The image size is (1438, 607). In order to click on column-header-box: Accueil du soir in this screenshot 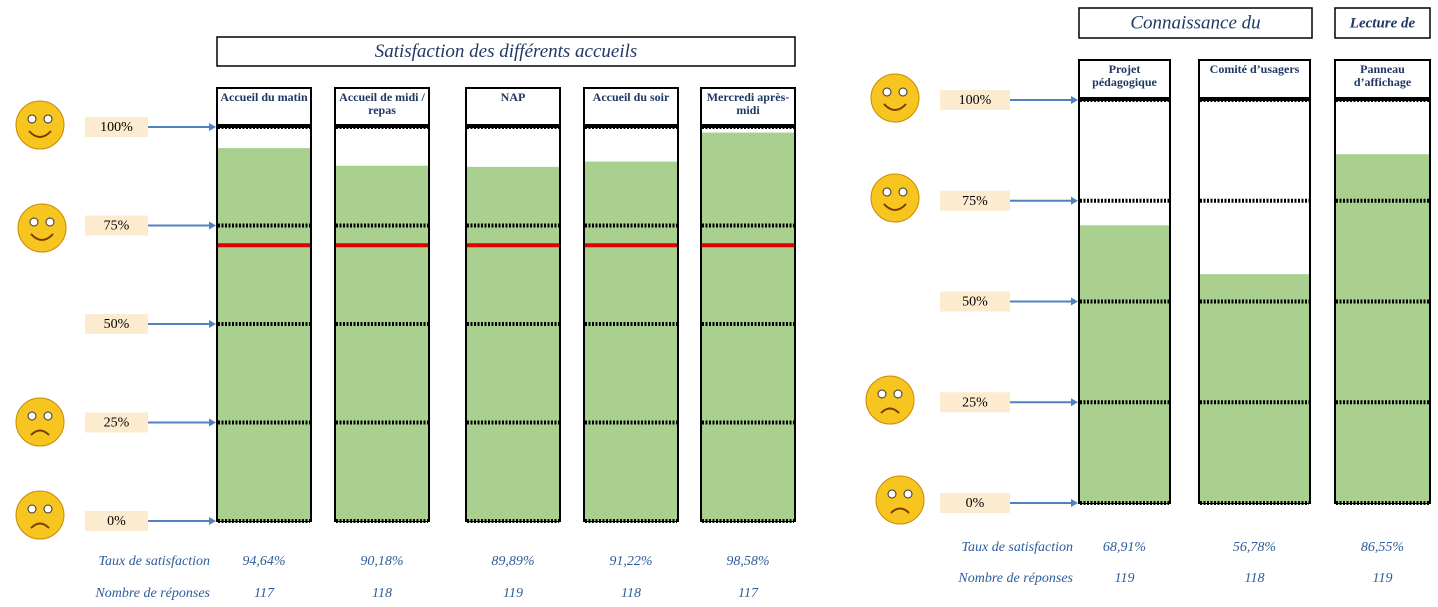, I will do `click(631, 97)`.